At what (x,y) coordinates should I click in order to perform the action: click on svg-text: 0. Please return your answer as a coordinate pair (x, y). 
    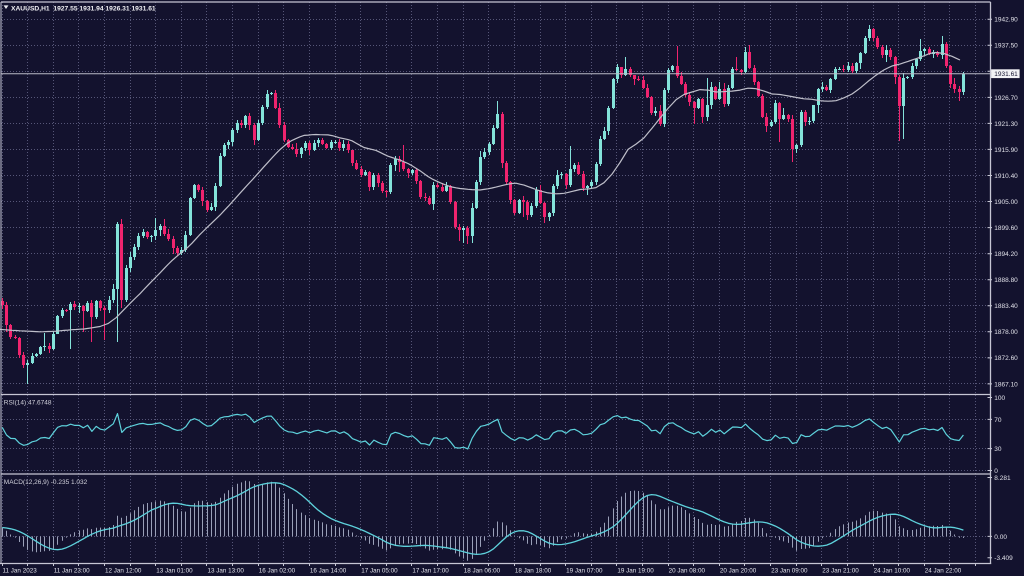
    Looking at the image, I should click on (996, 471).